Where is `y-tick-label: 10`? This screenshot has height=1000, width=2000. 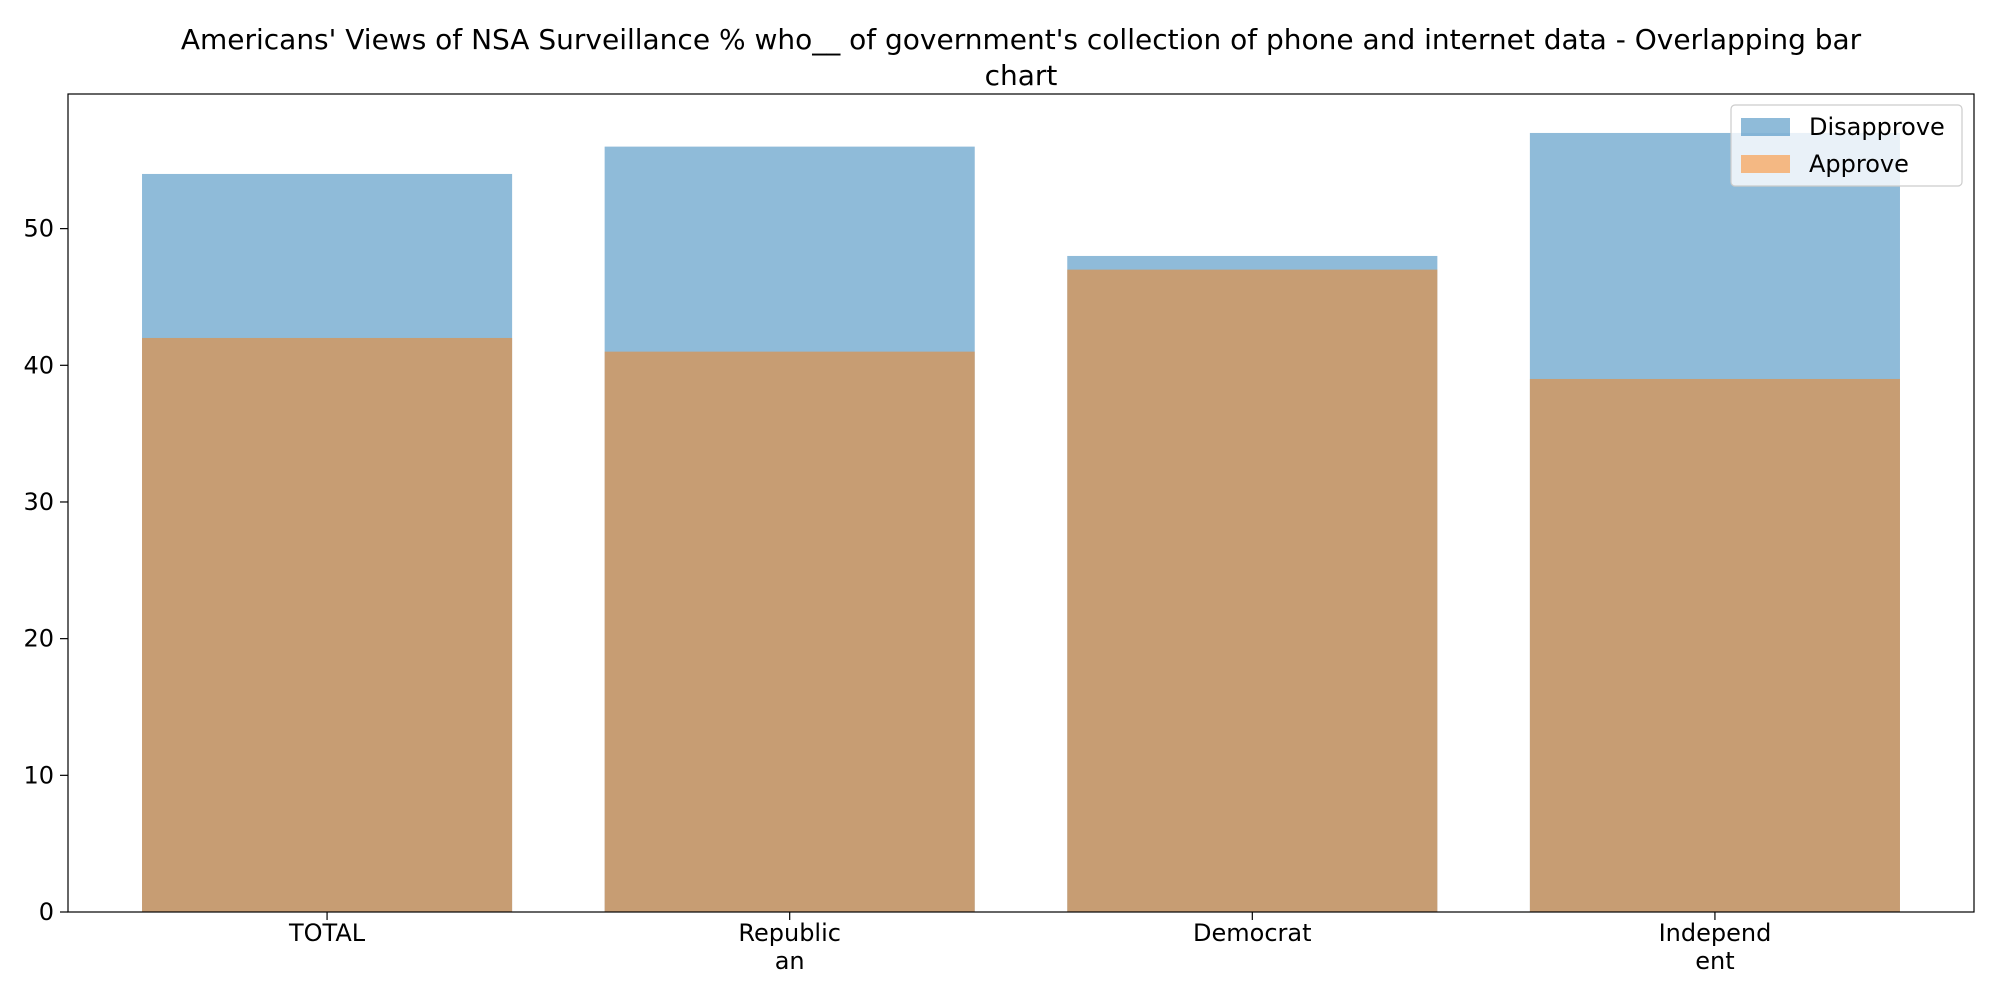 y-tick-label: 10 is located at coordinates (38, 775).